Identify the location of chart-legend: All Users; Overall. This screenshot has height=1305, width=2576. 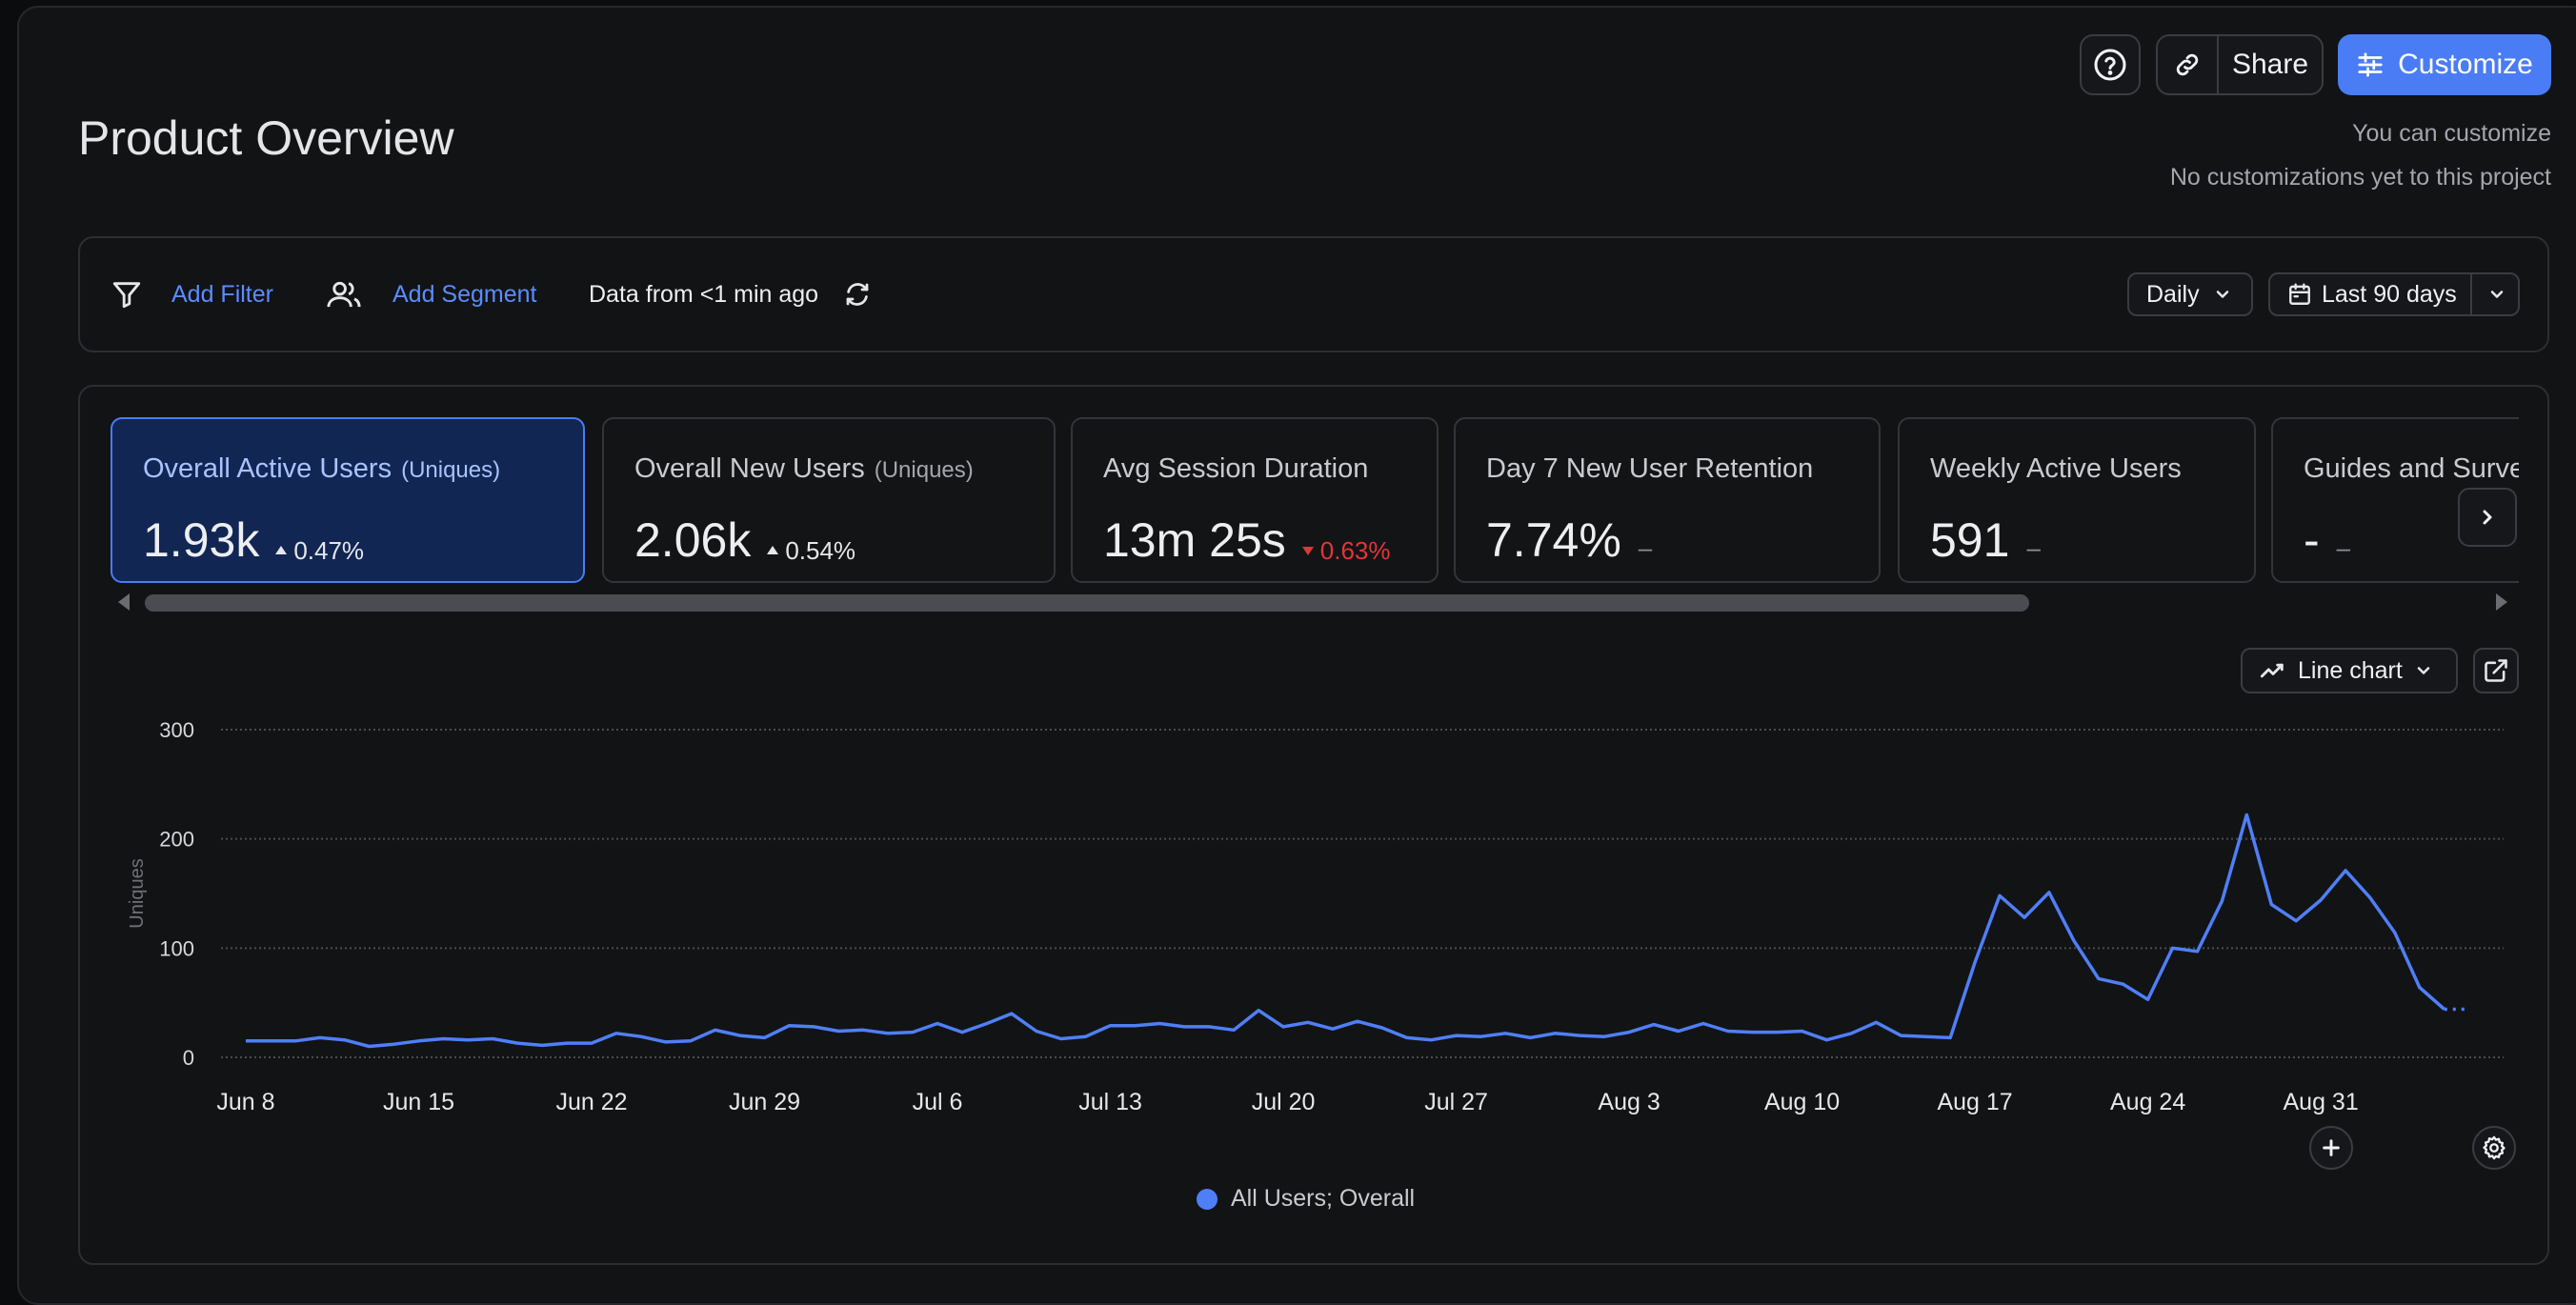
(1306, 1199).